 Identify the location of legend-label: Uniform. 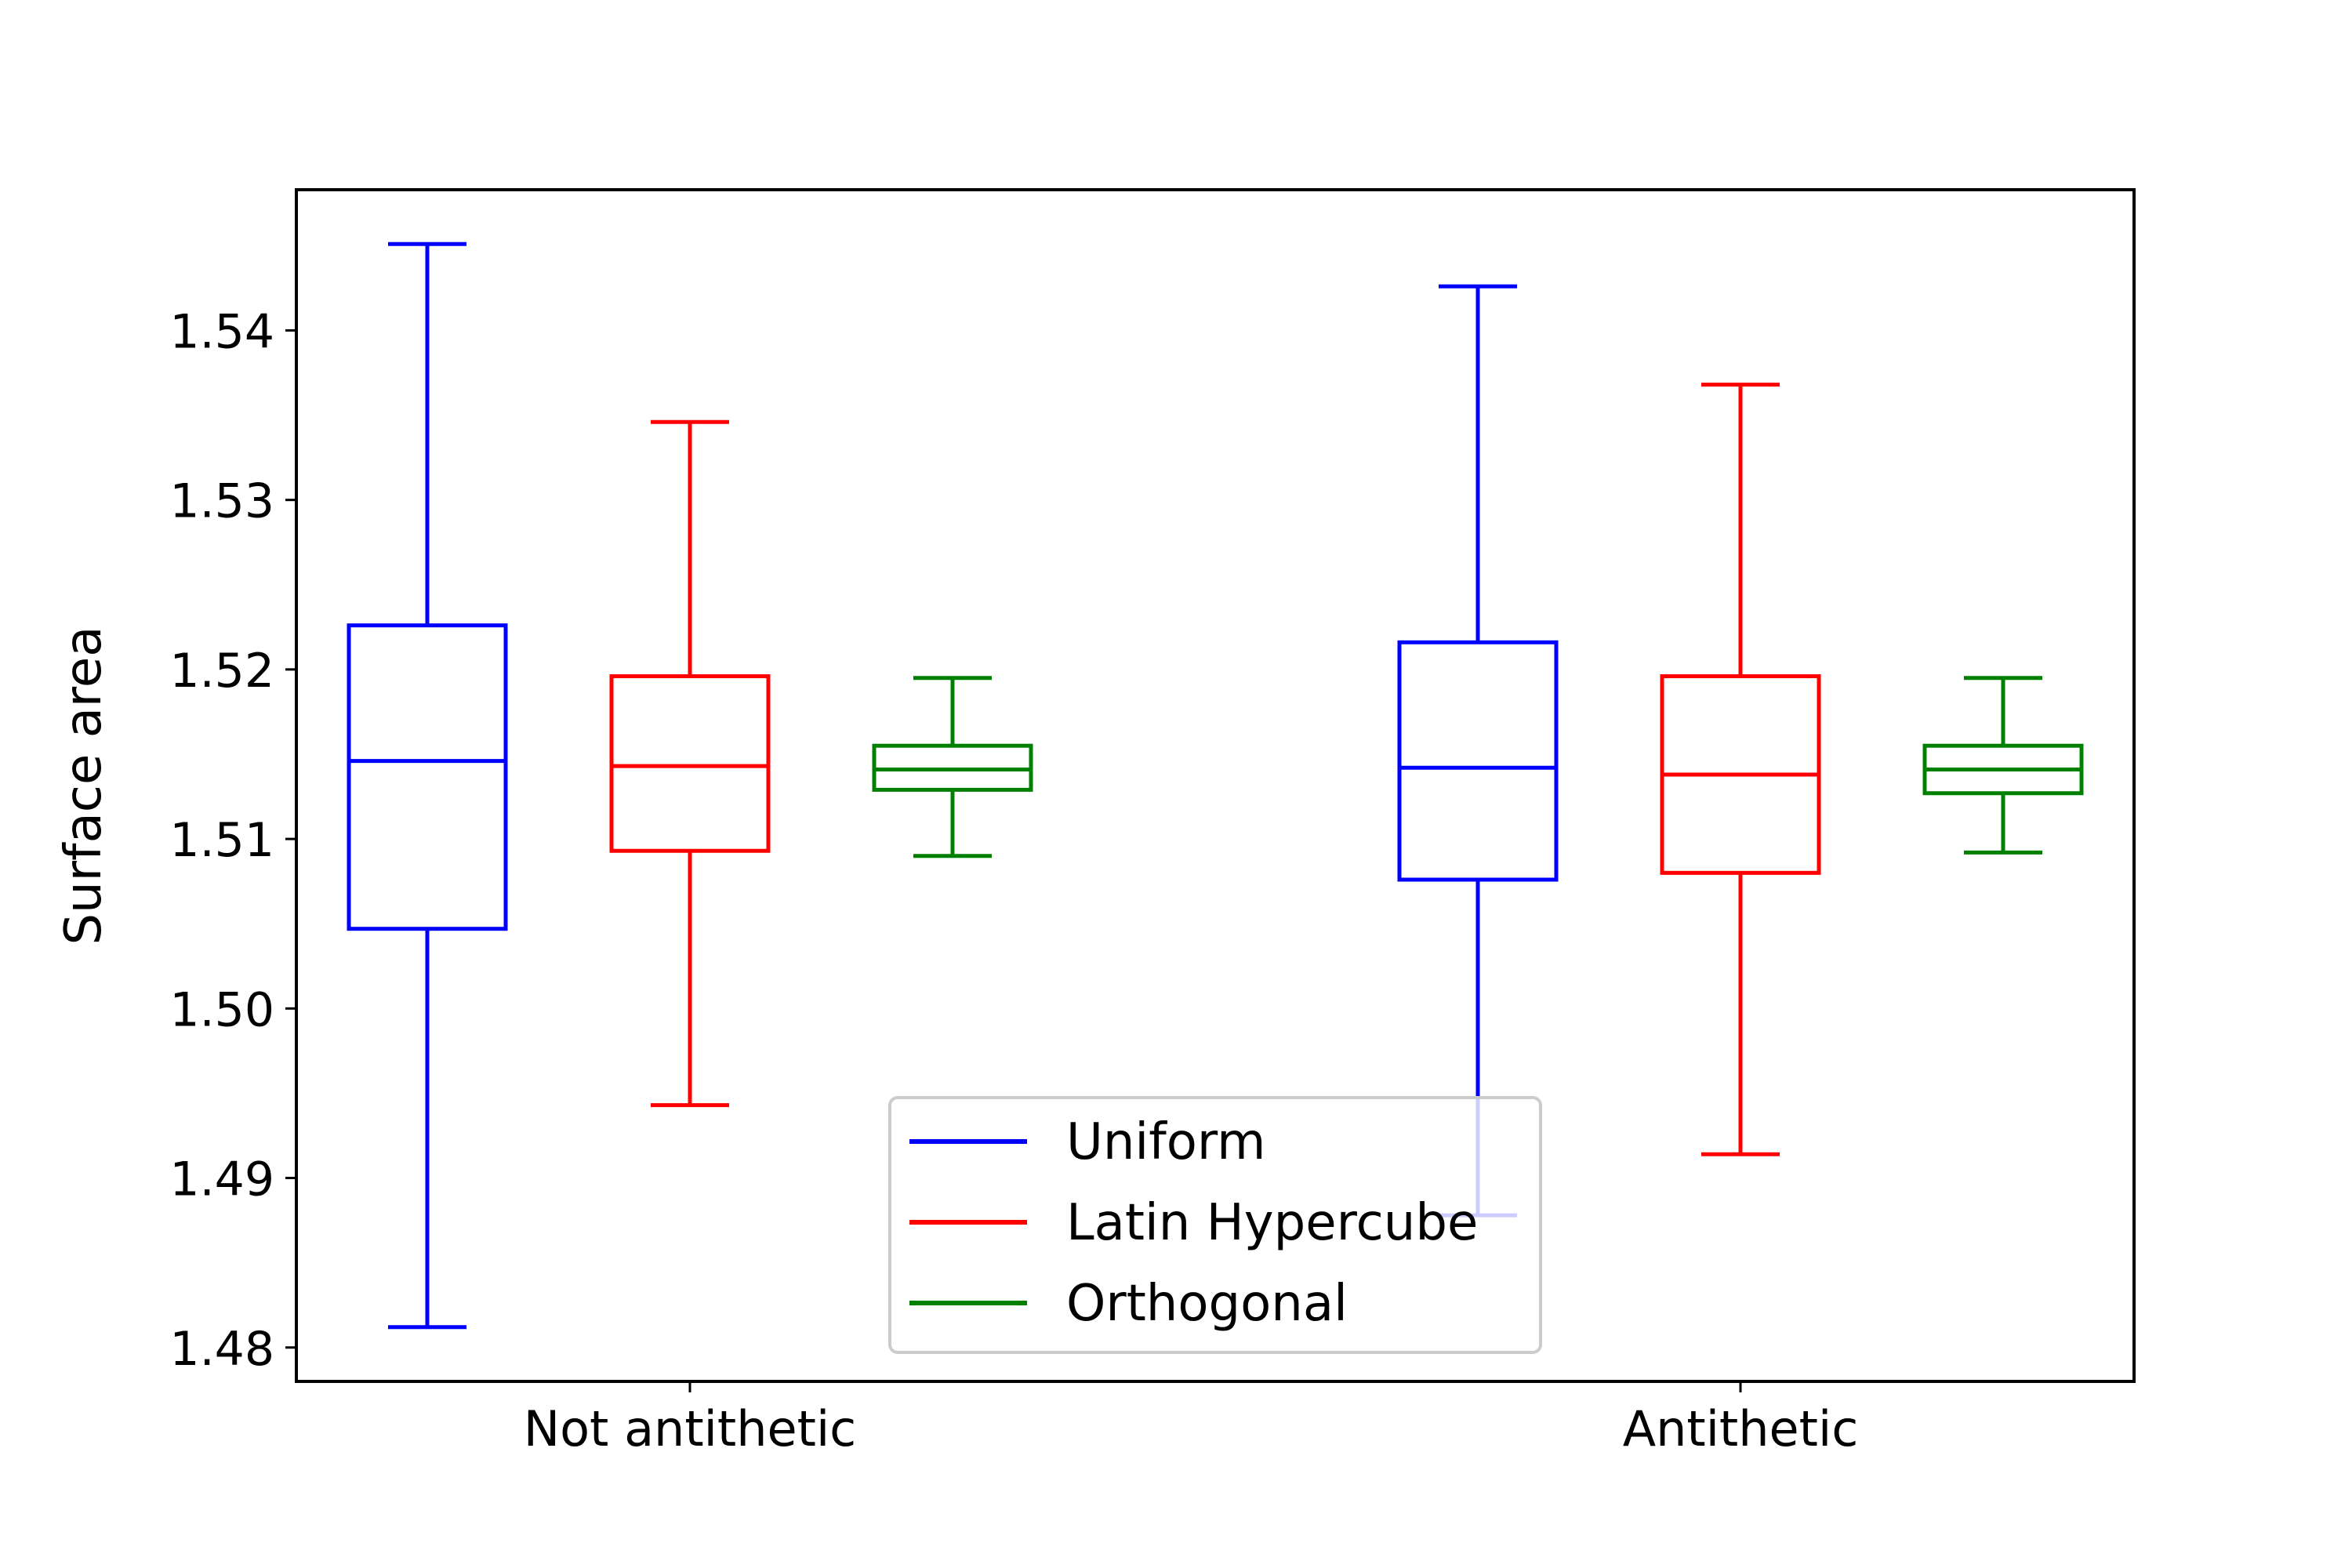
(1165, 1142).